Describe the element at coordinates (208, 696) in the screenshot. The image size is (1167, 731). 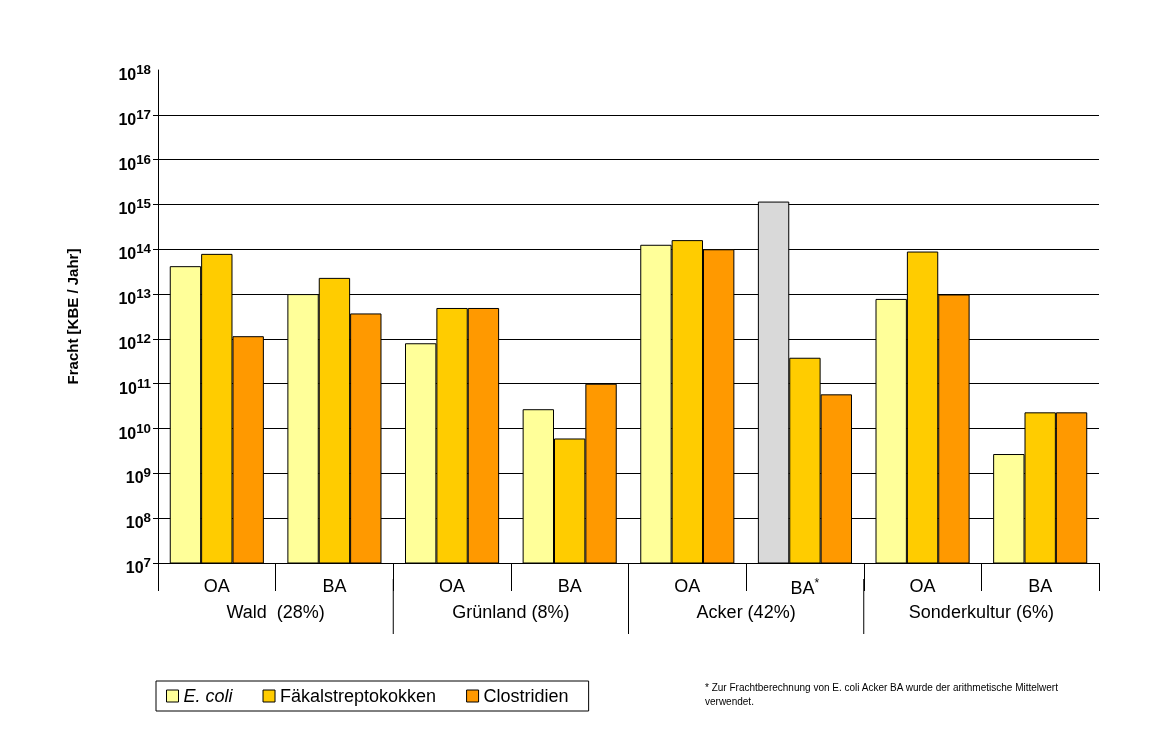
I see `legend-label: E. coli` at that location.